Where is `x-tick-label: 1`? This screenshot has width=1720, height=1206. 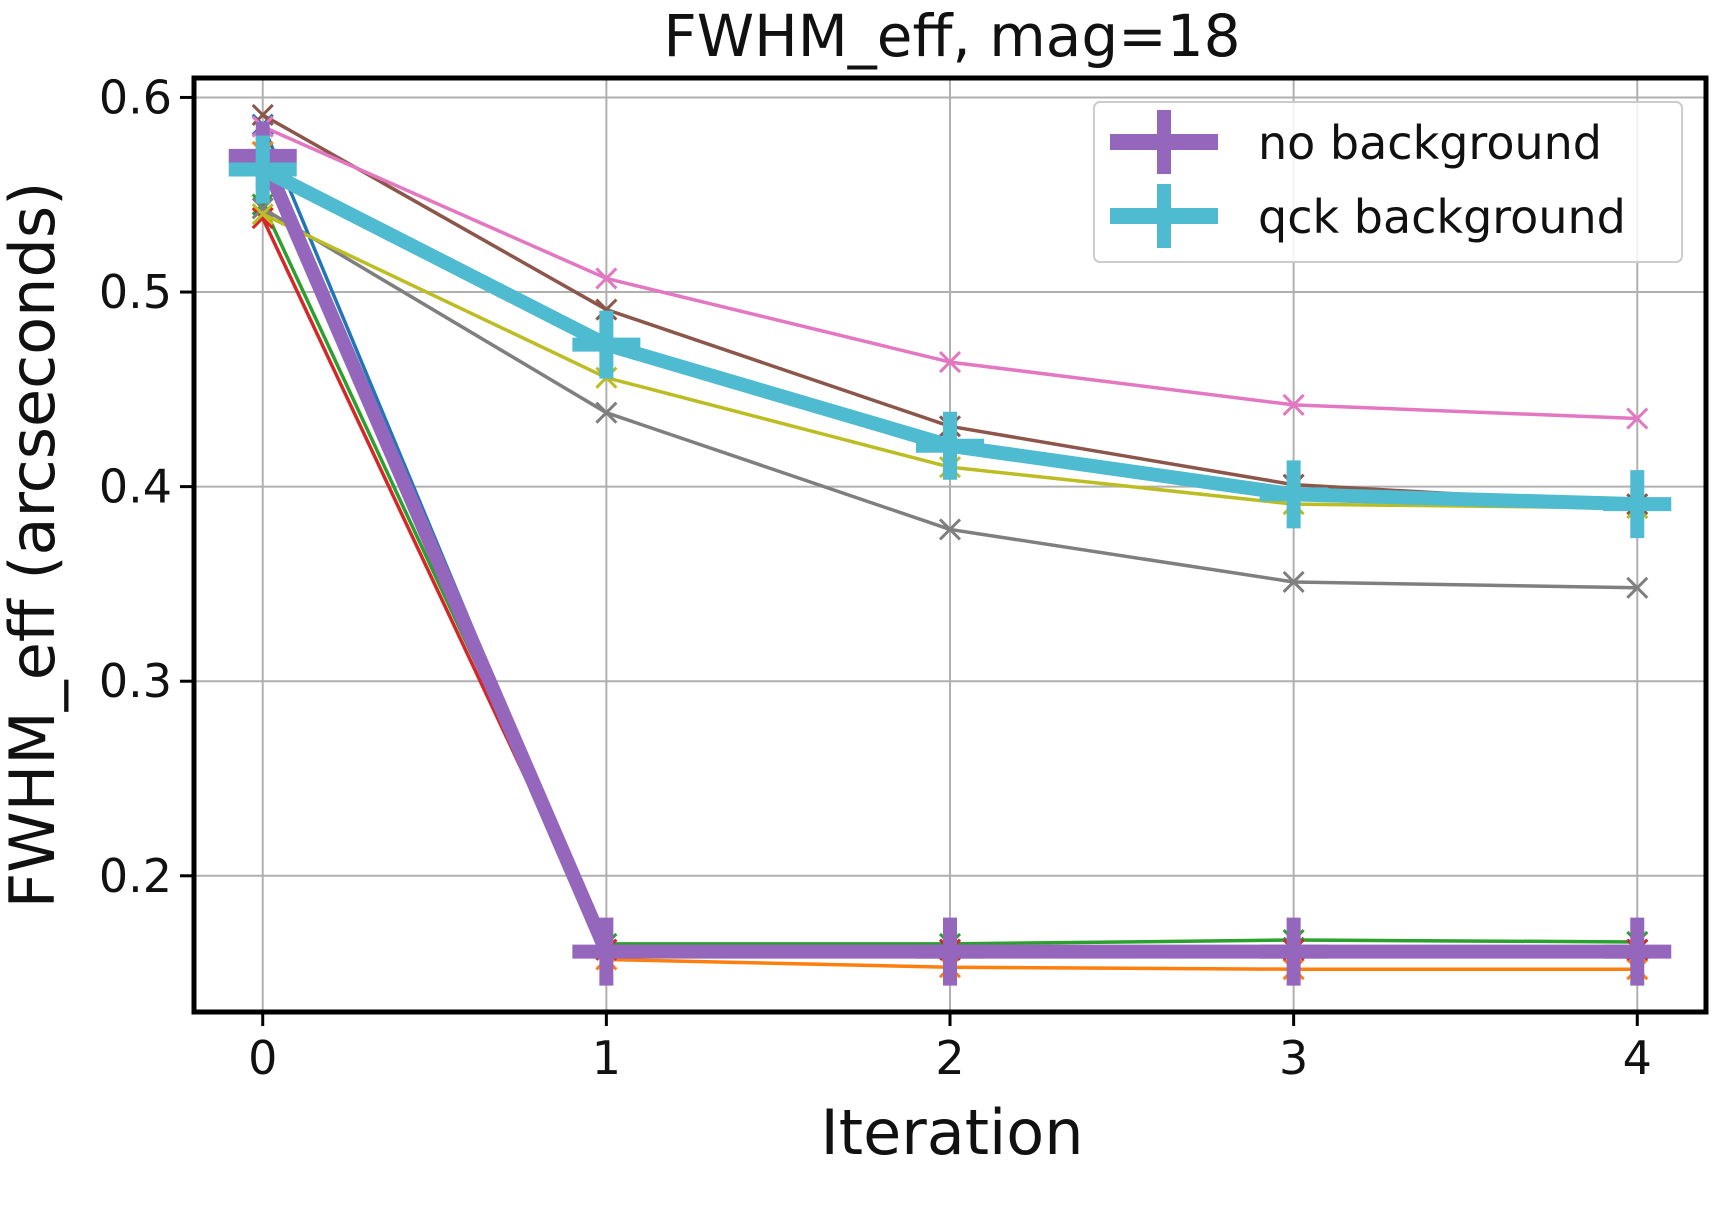 x-tick-label: 1 is located at coordinates (606, 1058).